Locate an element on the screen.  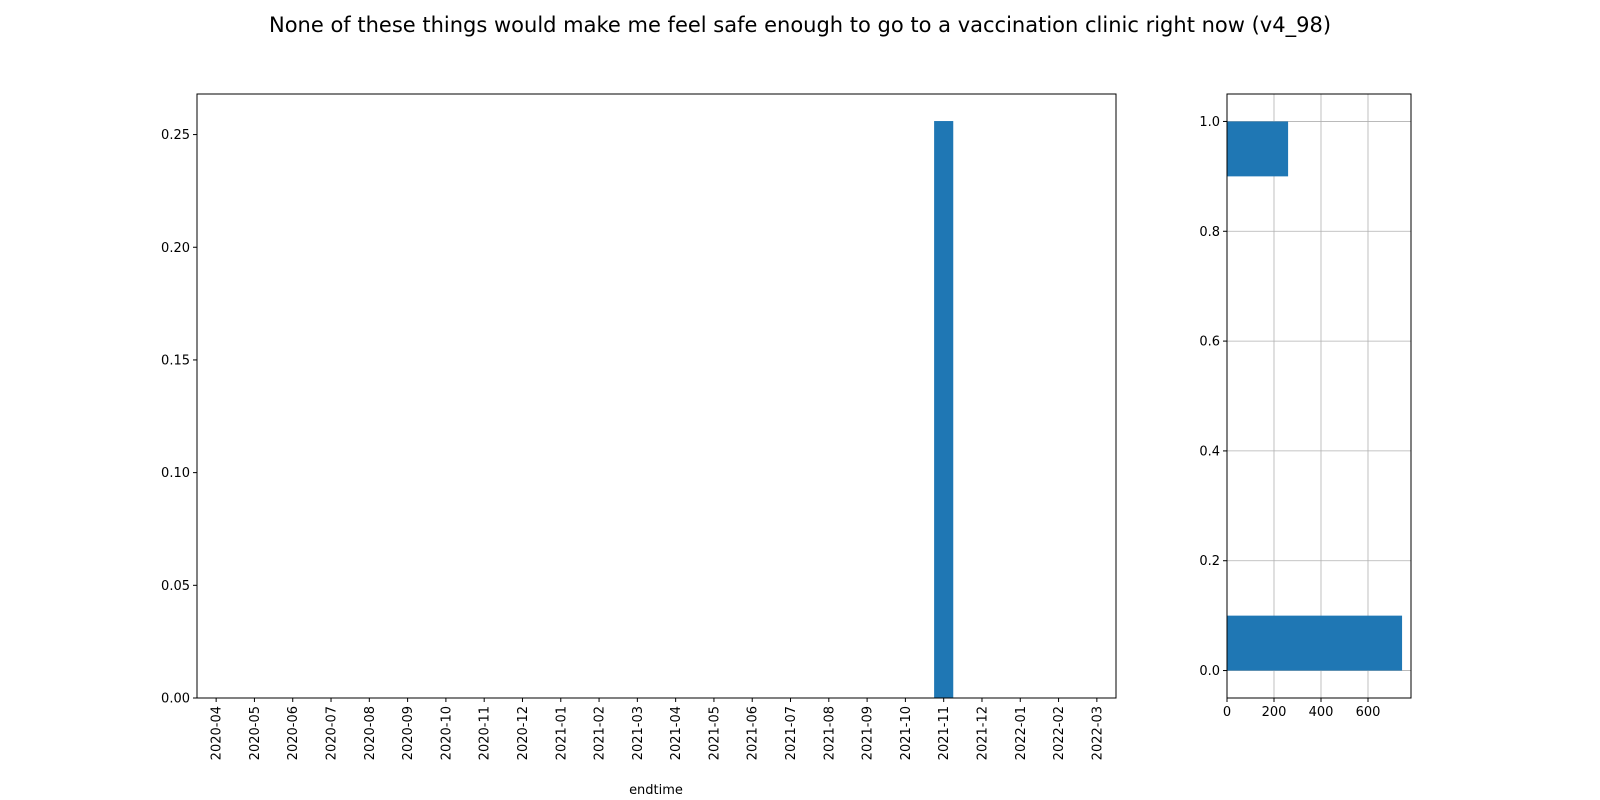
plot-frame is located at coordinates (1319, 396).